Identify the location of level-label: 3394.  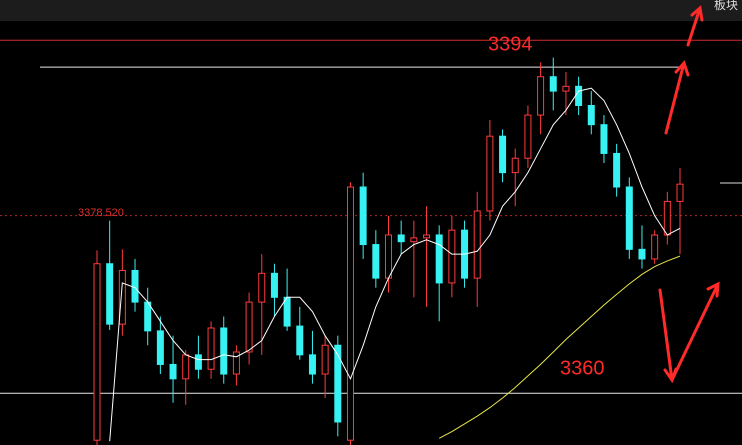
(510, 44).